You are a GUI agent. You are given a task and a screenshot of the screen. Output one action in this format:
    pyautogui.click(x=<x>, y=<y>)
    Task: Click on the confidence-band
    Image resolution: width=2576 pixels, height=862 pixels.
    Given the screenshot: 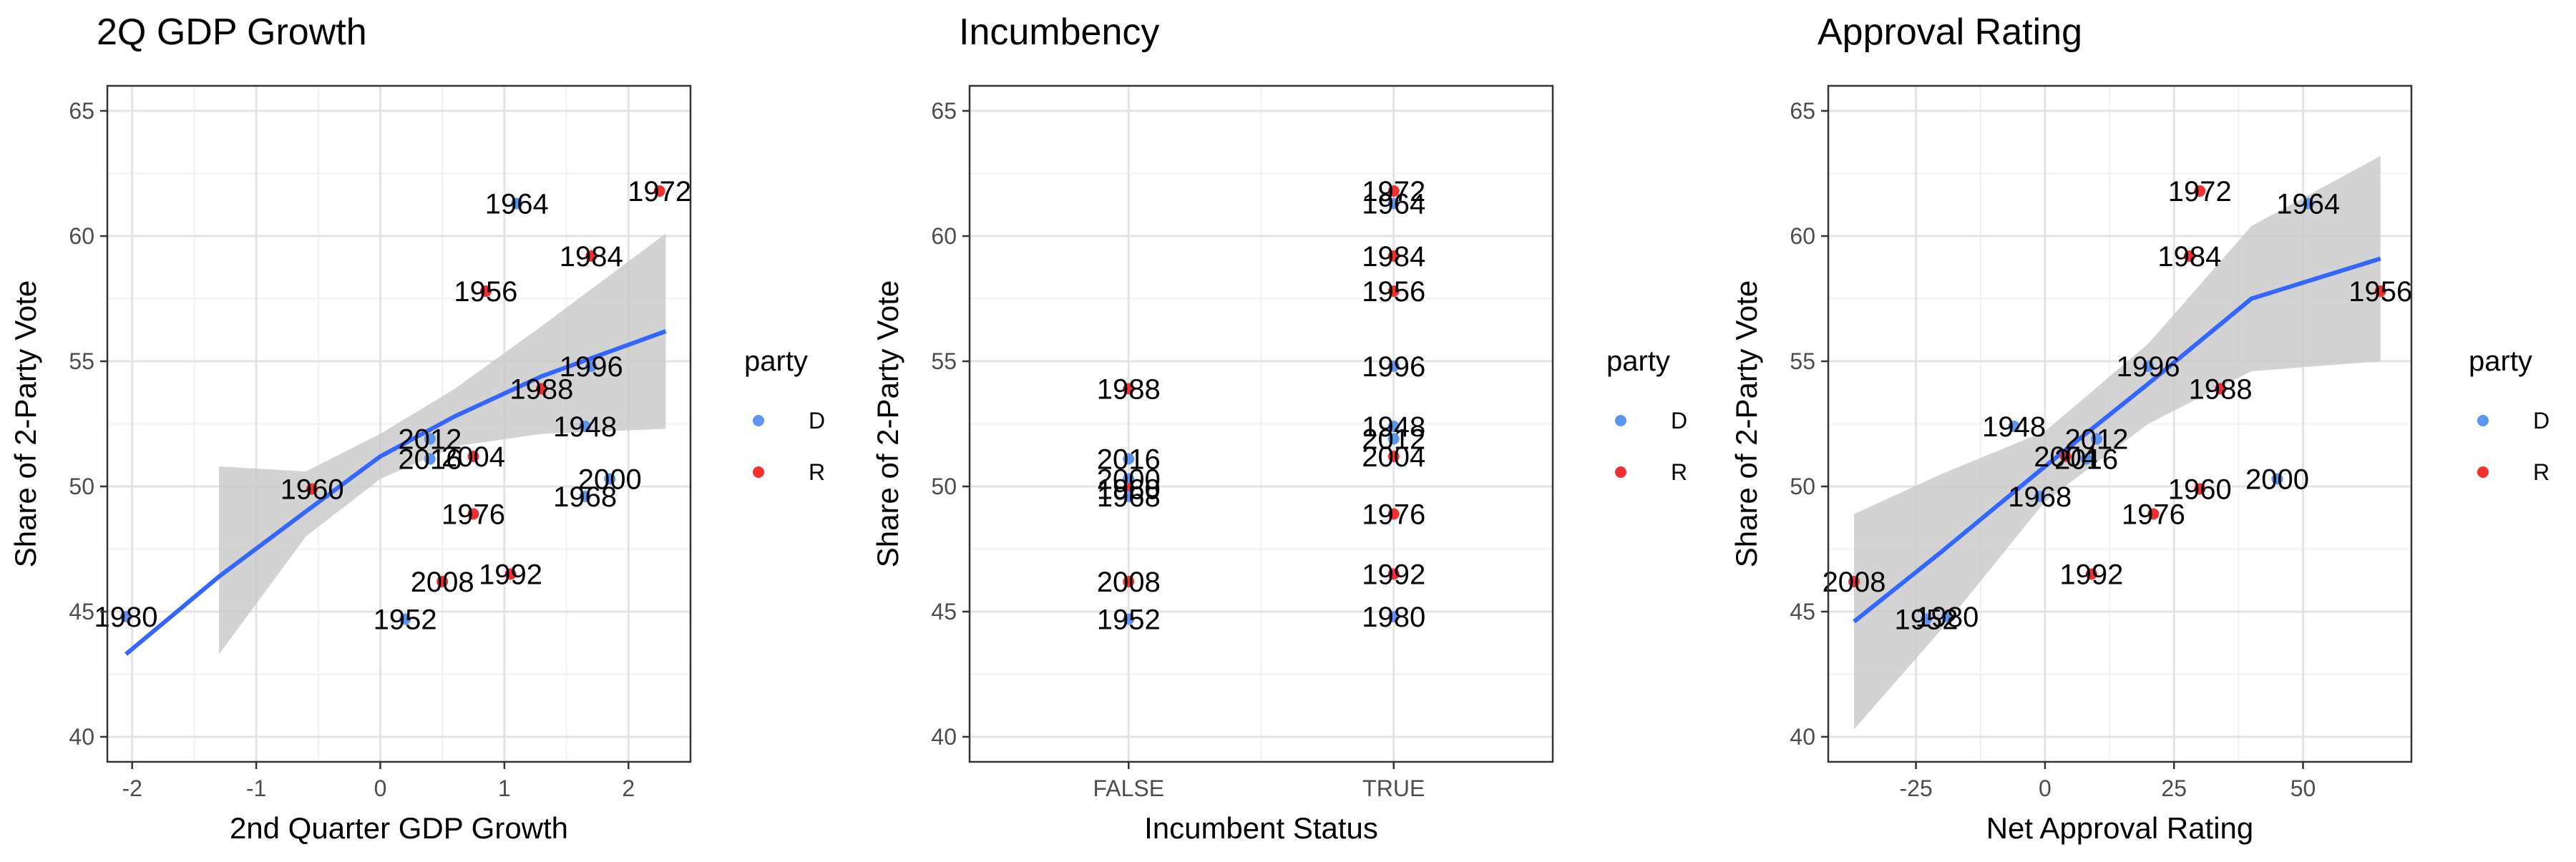 What is the action you would take?
    pyautogui.click(x=442, y=444)
    